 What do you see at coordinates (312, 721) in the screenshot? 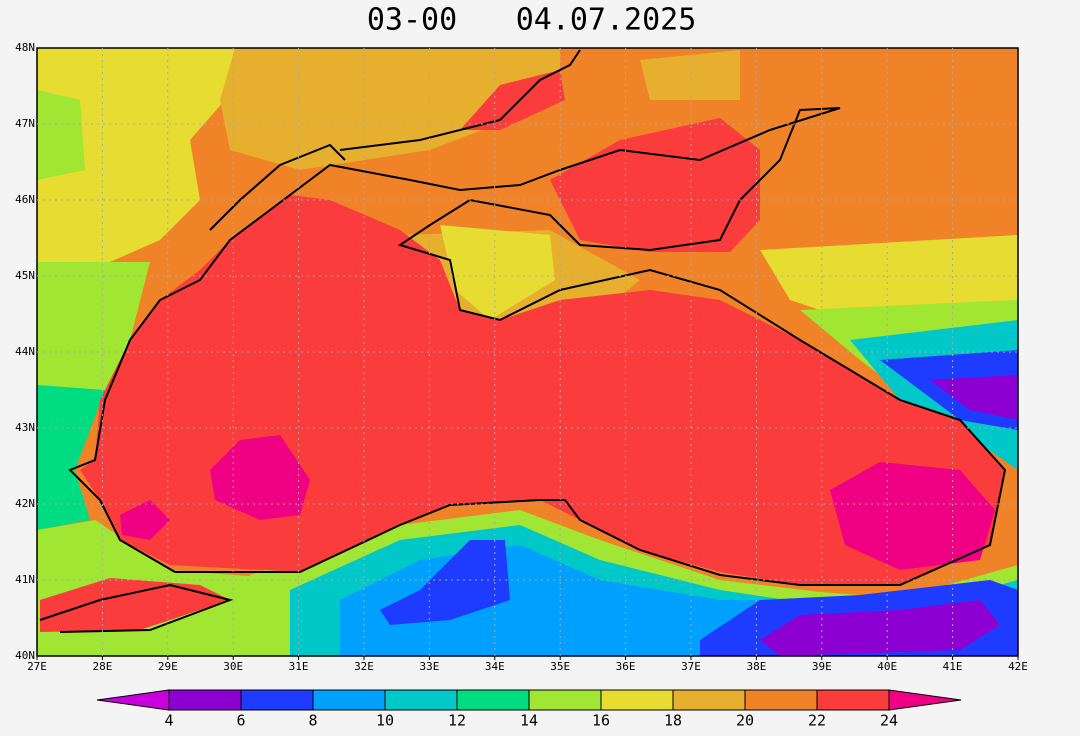
I see `colorbar-label: 8` at bounding box center [312, 721].